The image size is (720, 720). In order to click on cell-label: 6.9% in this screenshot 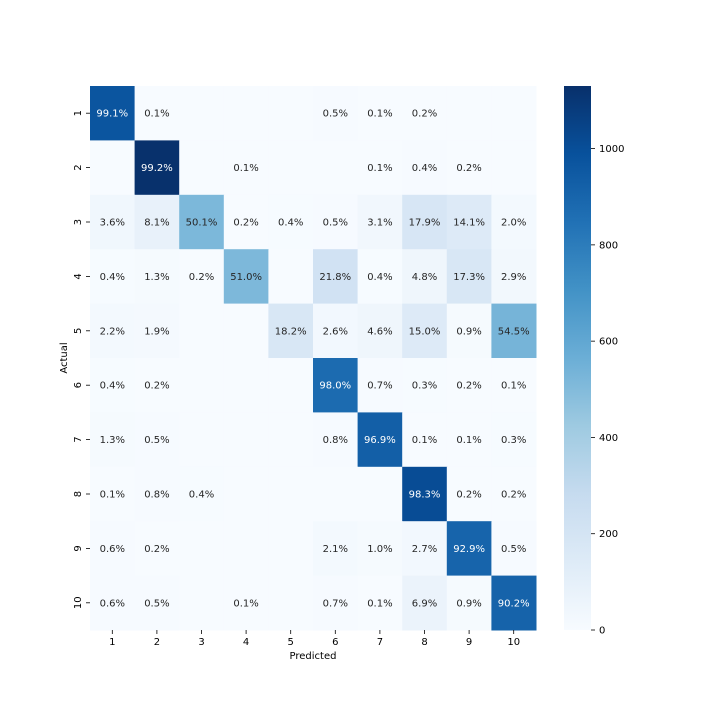, I will do `click(424, 603)`.